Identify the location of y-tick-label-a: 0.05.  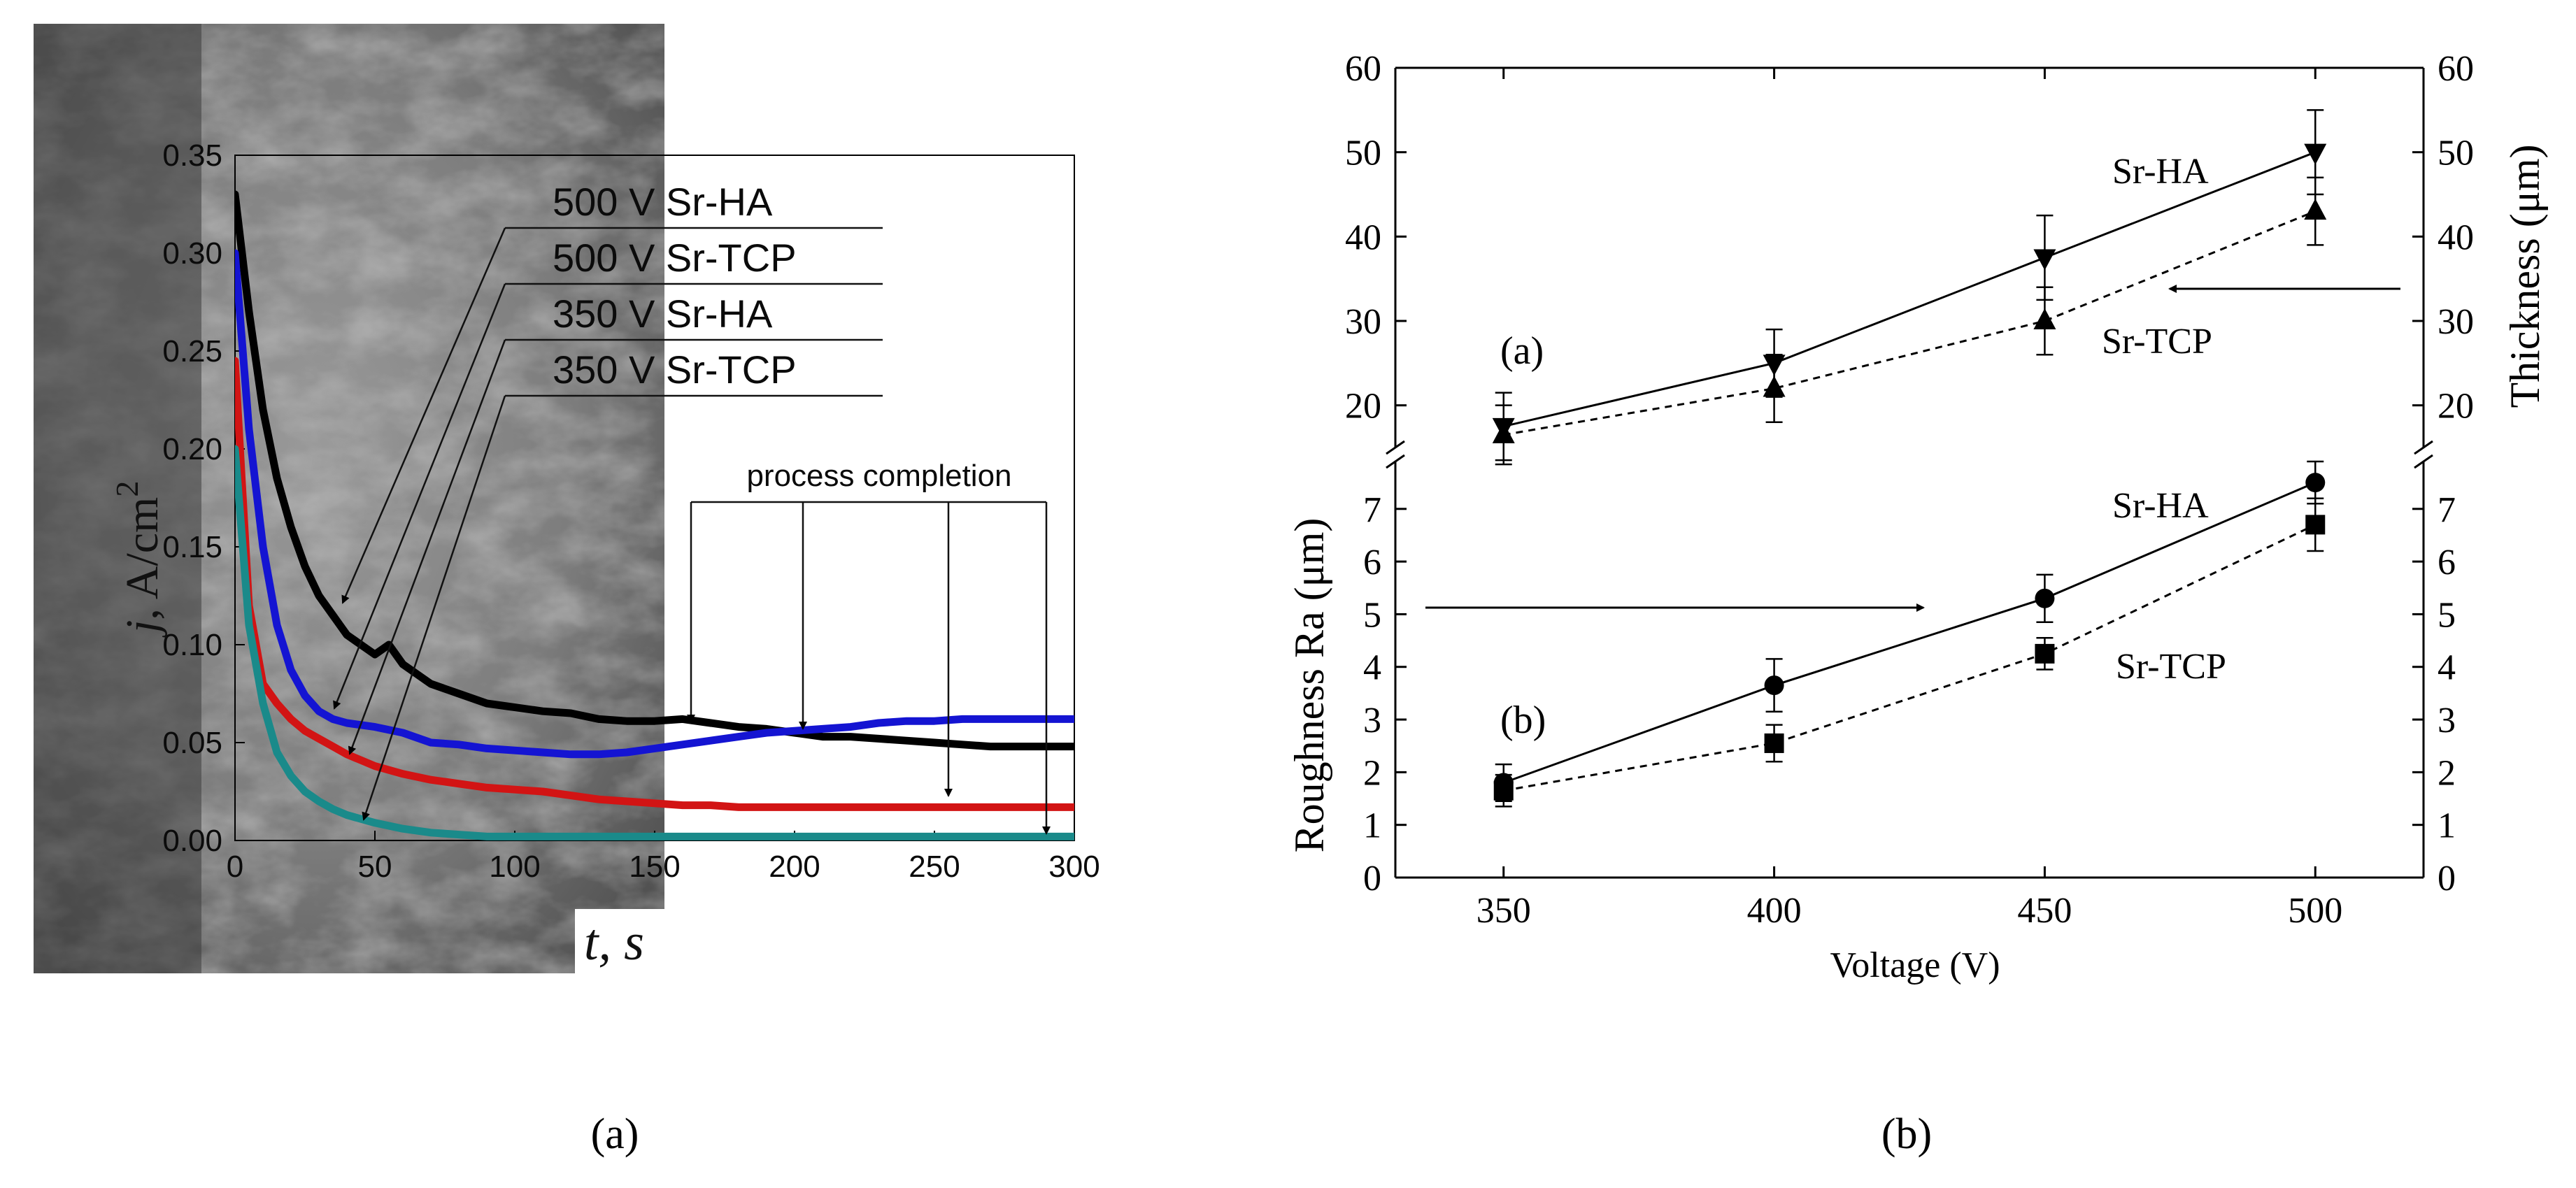
(192, 743).